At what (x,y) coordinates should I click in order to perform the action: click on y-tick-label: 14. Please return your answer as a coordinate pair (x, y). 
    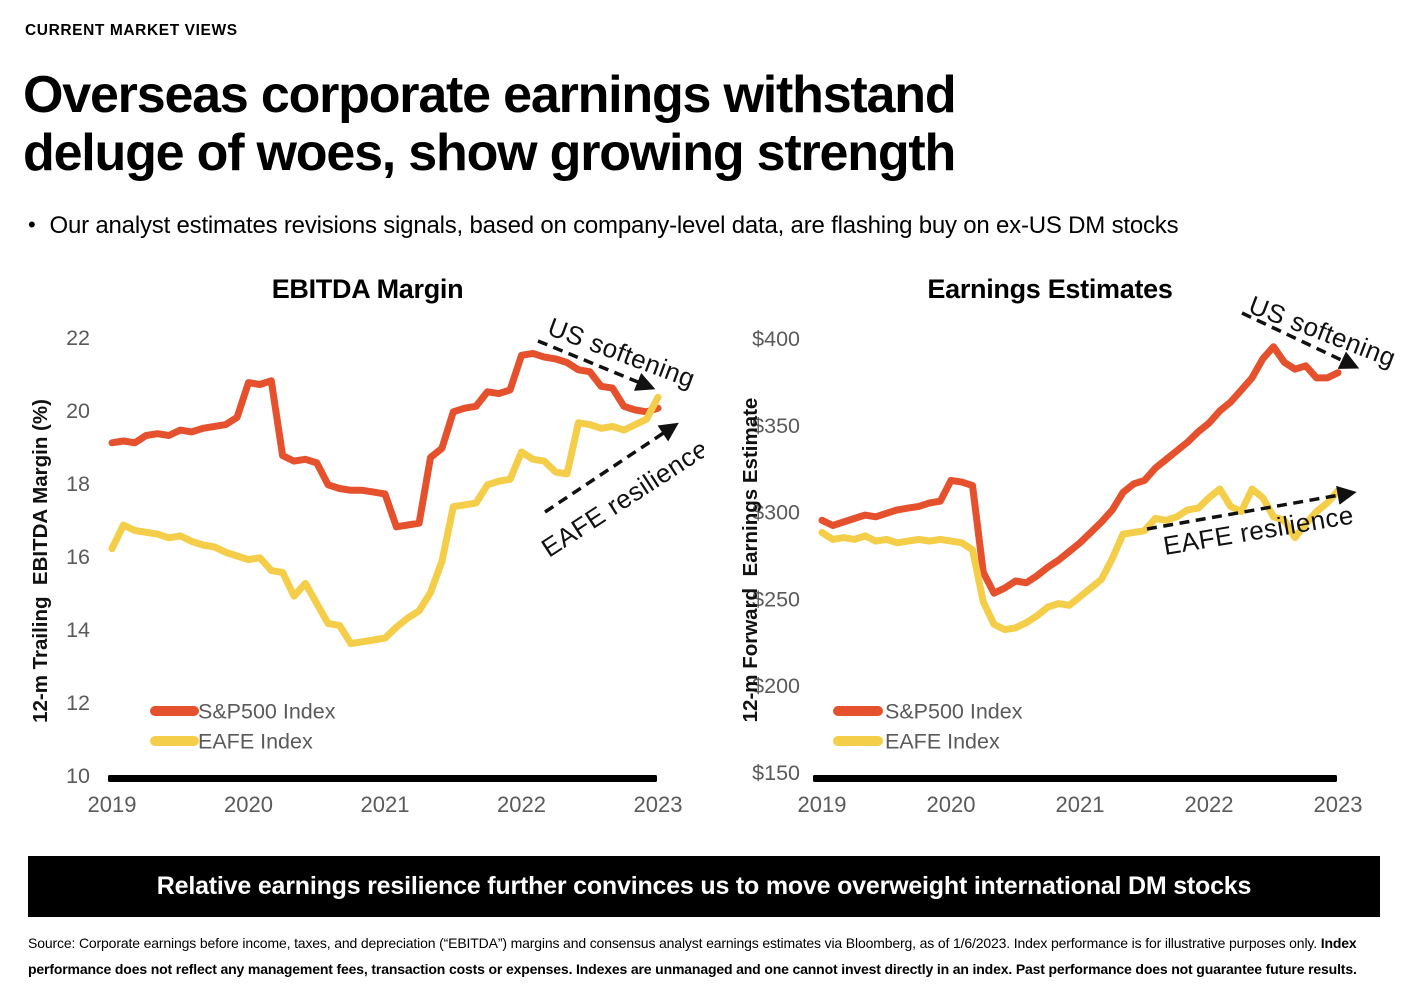
    Looking at the image, I should click on (78, 630).